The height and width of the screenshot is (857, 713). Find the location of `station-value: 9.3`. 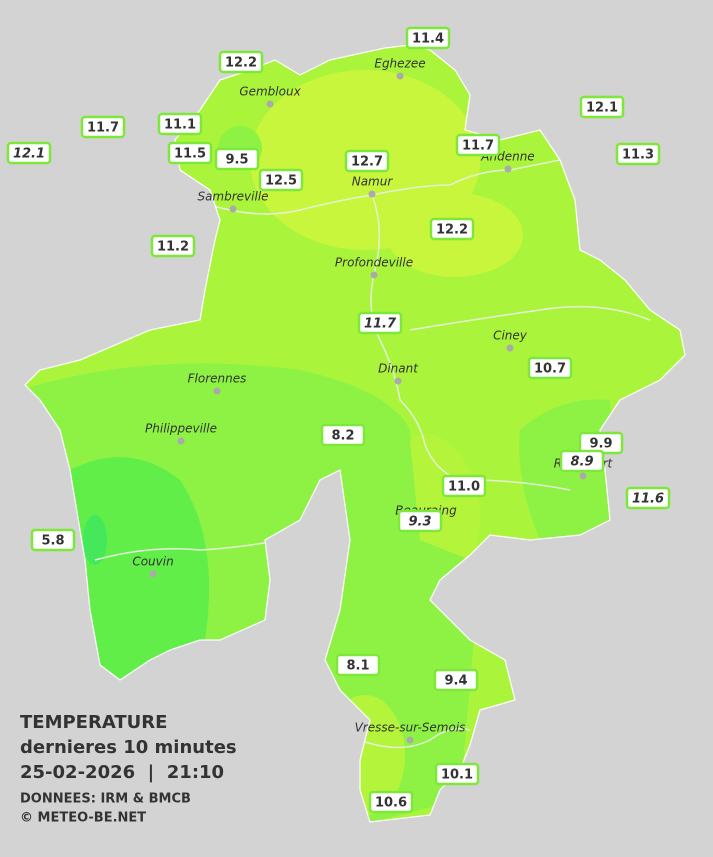

station-value: 9.3 is located at coordinates (419, 522).